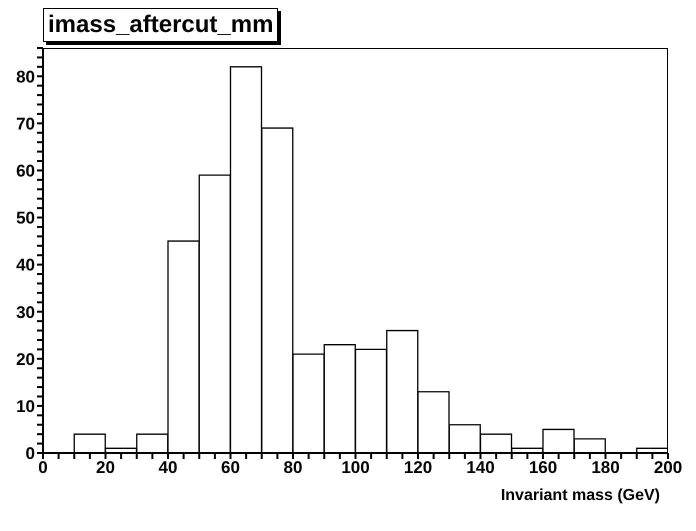 This screenshot has width=696, height=531. I want to click on y-tick-label: 30, so click(25, 312).